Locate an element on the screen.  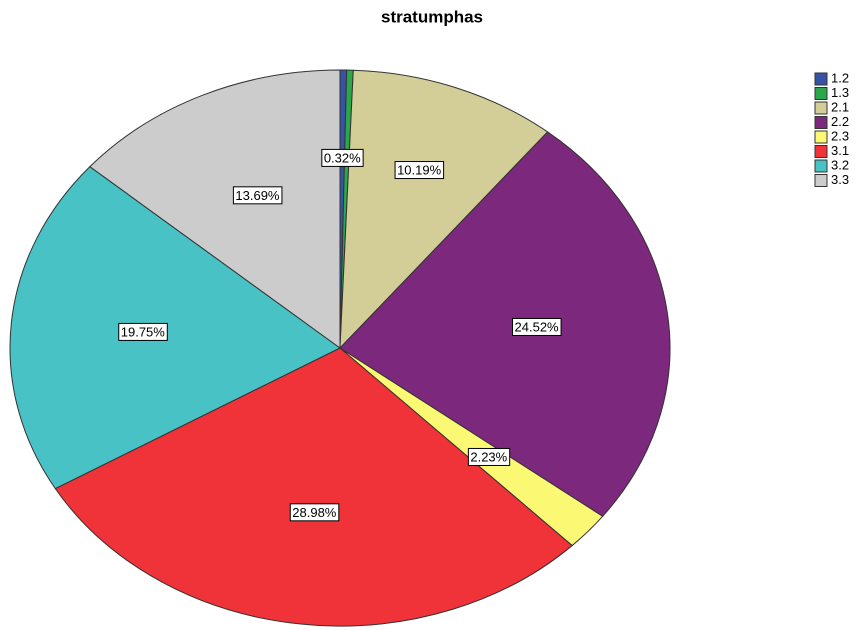
data-label: 28.98% is located at coordinates (314, 512).